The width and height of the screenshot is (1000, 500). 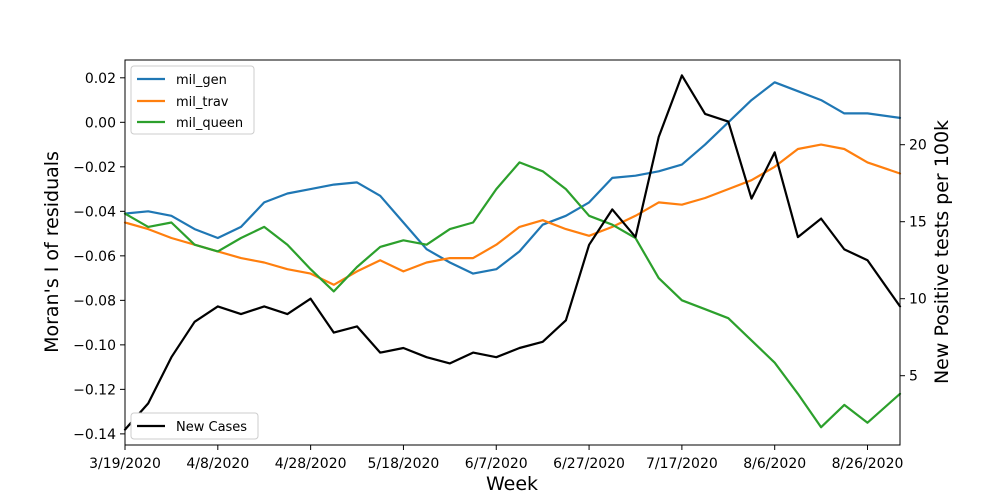 I want to click on legend-bottom-left: New Cases, so click(x=194, y=426).